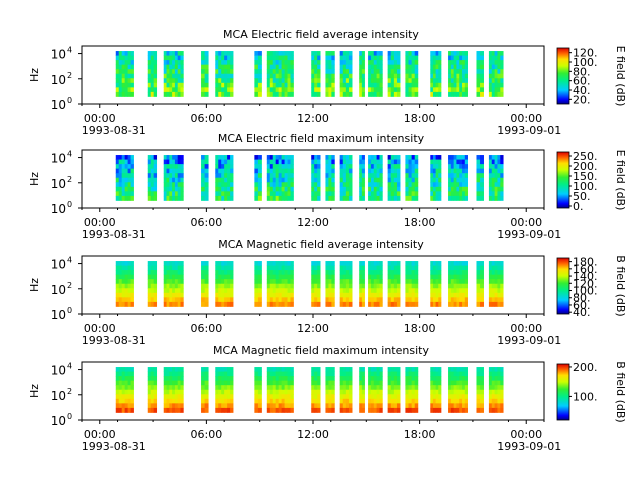 Image resolution: width=640 pixels, height=480 pixels. I want to click on colorbar-tick-label: 120., so click(585, 283).